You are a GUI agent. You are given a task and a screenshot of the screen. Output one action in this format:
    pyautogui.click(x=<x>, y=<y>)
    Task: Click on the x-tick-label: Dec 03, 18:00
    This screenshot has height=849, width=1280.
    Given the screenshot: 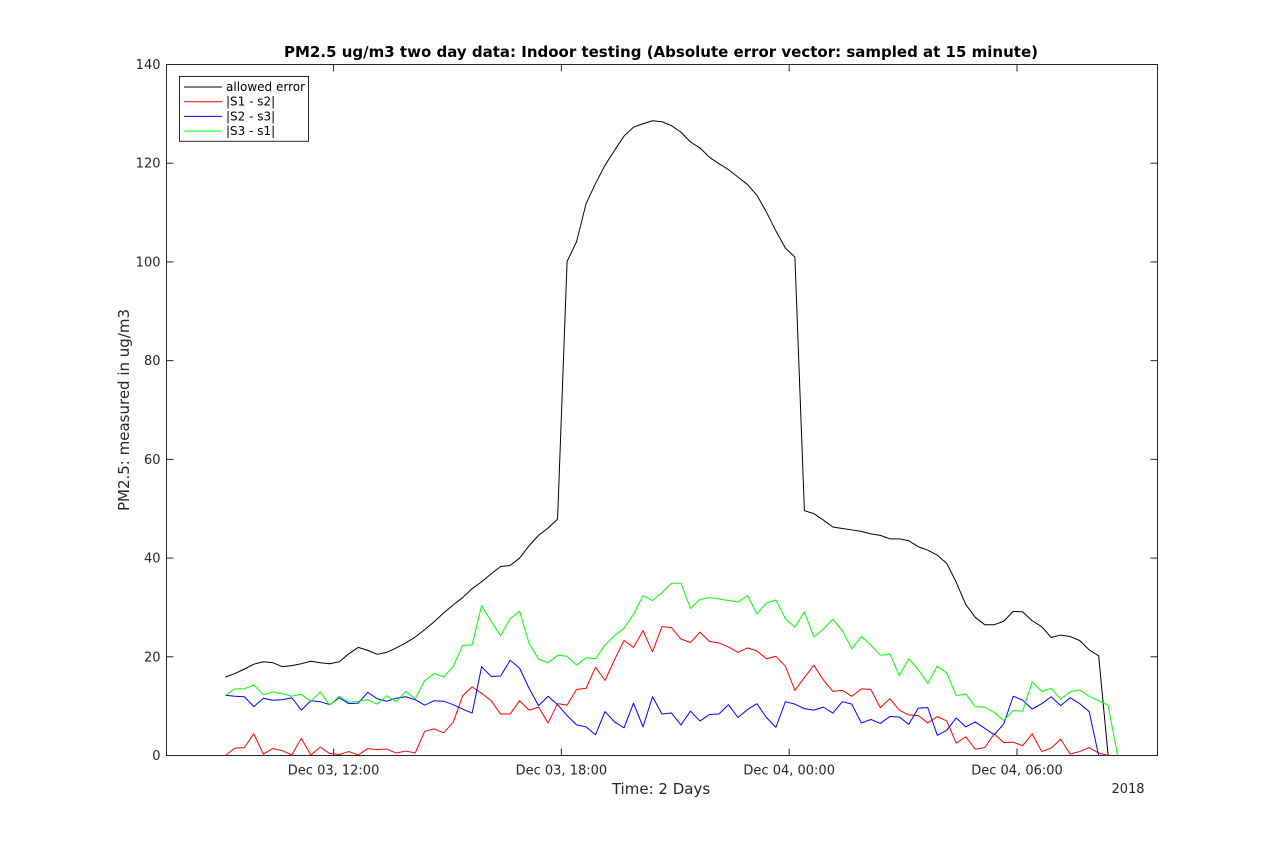 What is the action you would take?
    pyautogui.click(x=562, y=771)
    